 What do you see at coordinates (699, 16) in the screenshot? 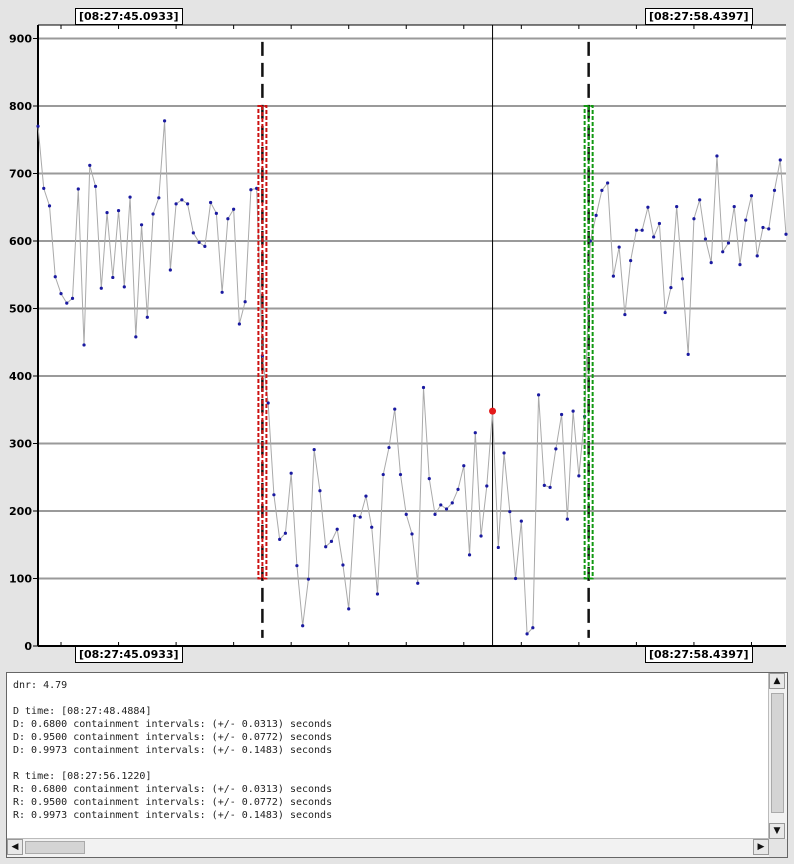
I see `time-label-top-right: [08:27:58.4397]` at bounding box center [699, 16].